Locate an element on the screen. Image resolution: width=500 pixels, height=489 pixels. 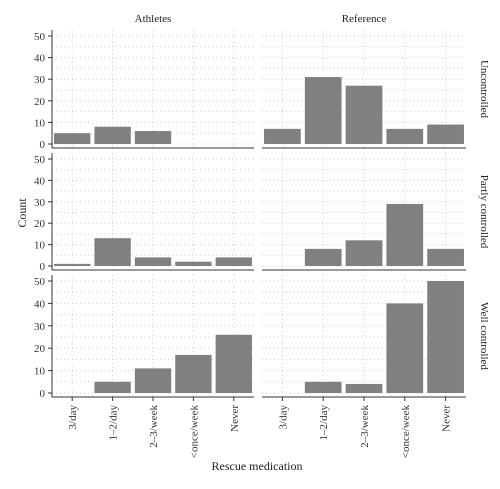
bar-athletes-well-controlled-1-2-day is located at coordinates (112, 387).